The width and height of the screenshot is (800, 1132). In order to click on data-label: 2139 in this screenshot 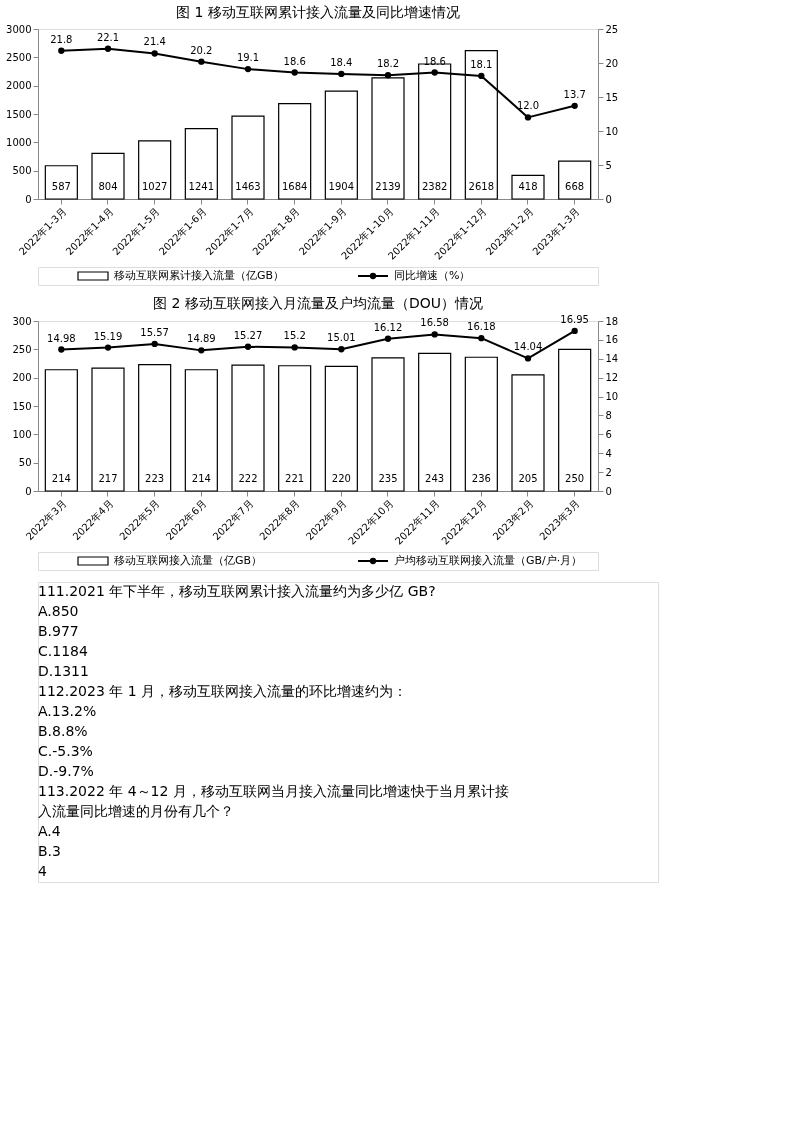, I will do `click(388, 186)`.